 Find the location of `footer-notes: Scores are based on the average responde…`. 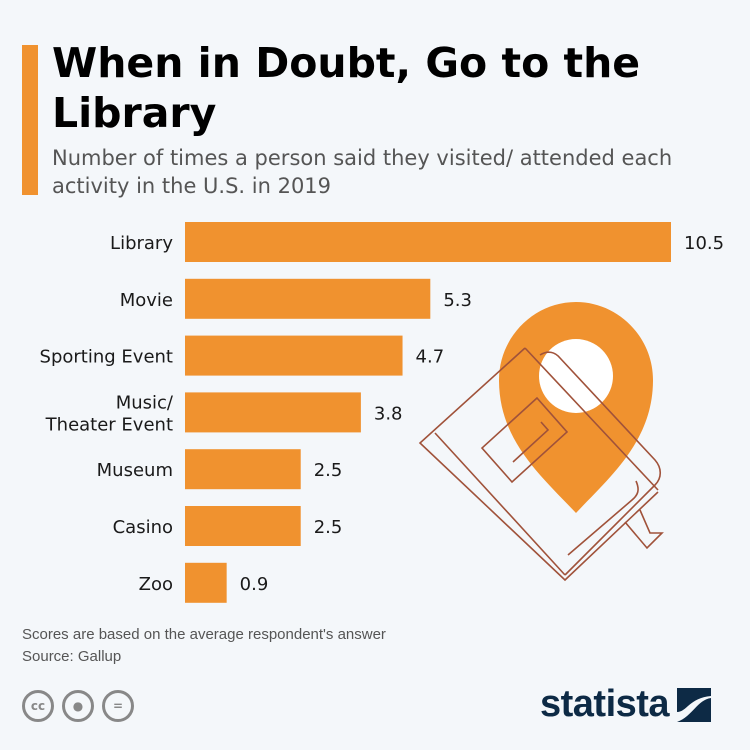

footer-notes: Scores are based on the average responde… is located at coordinates (204, 646).